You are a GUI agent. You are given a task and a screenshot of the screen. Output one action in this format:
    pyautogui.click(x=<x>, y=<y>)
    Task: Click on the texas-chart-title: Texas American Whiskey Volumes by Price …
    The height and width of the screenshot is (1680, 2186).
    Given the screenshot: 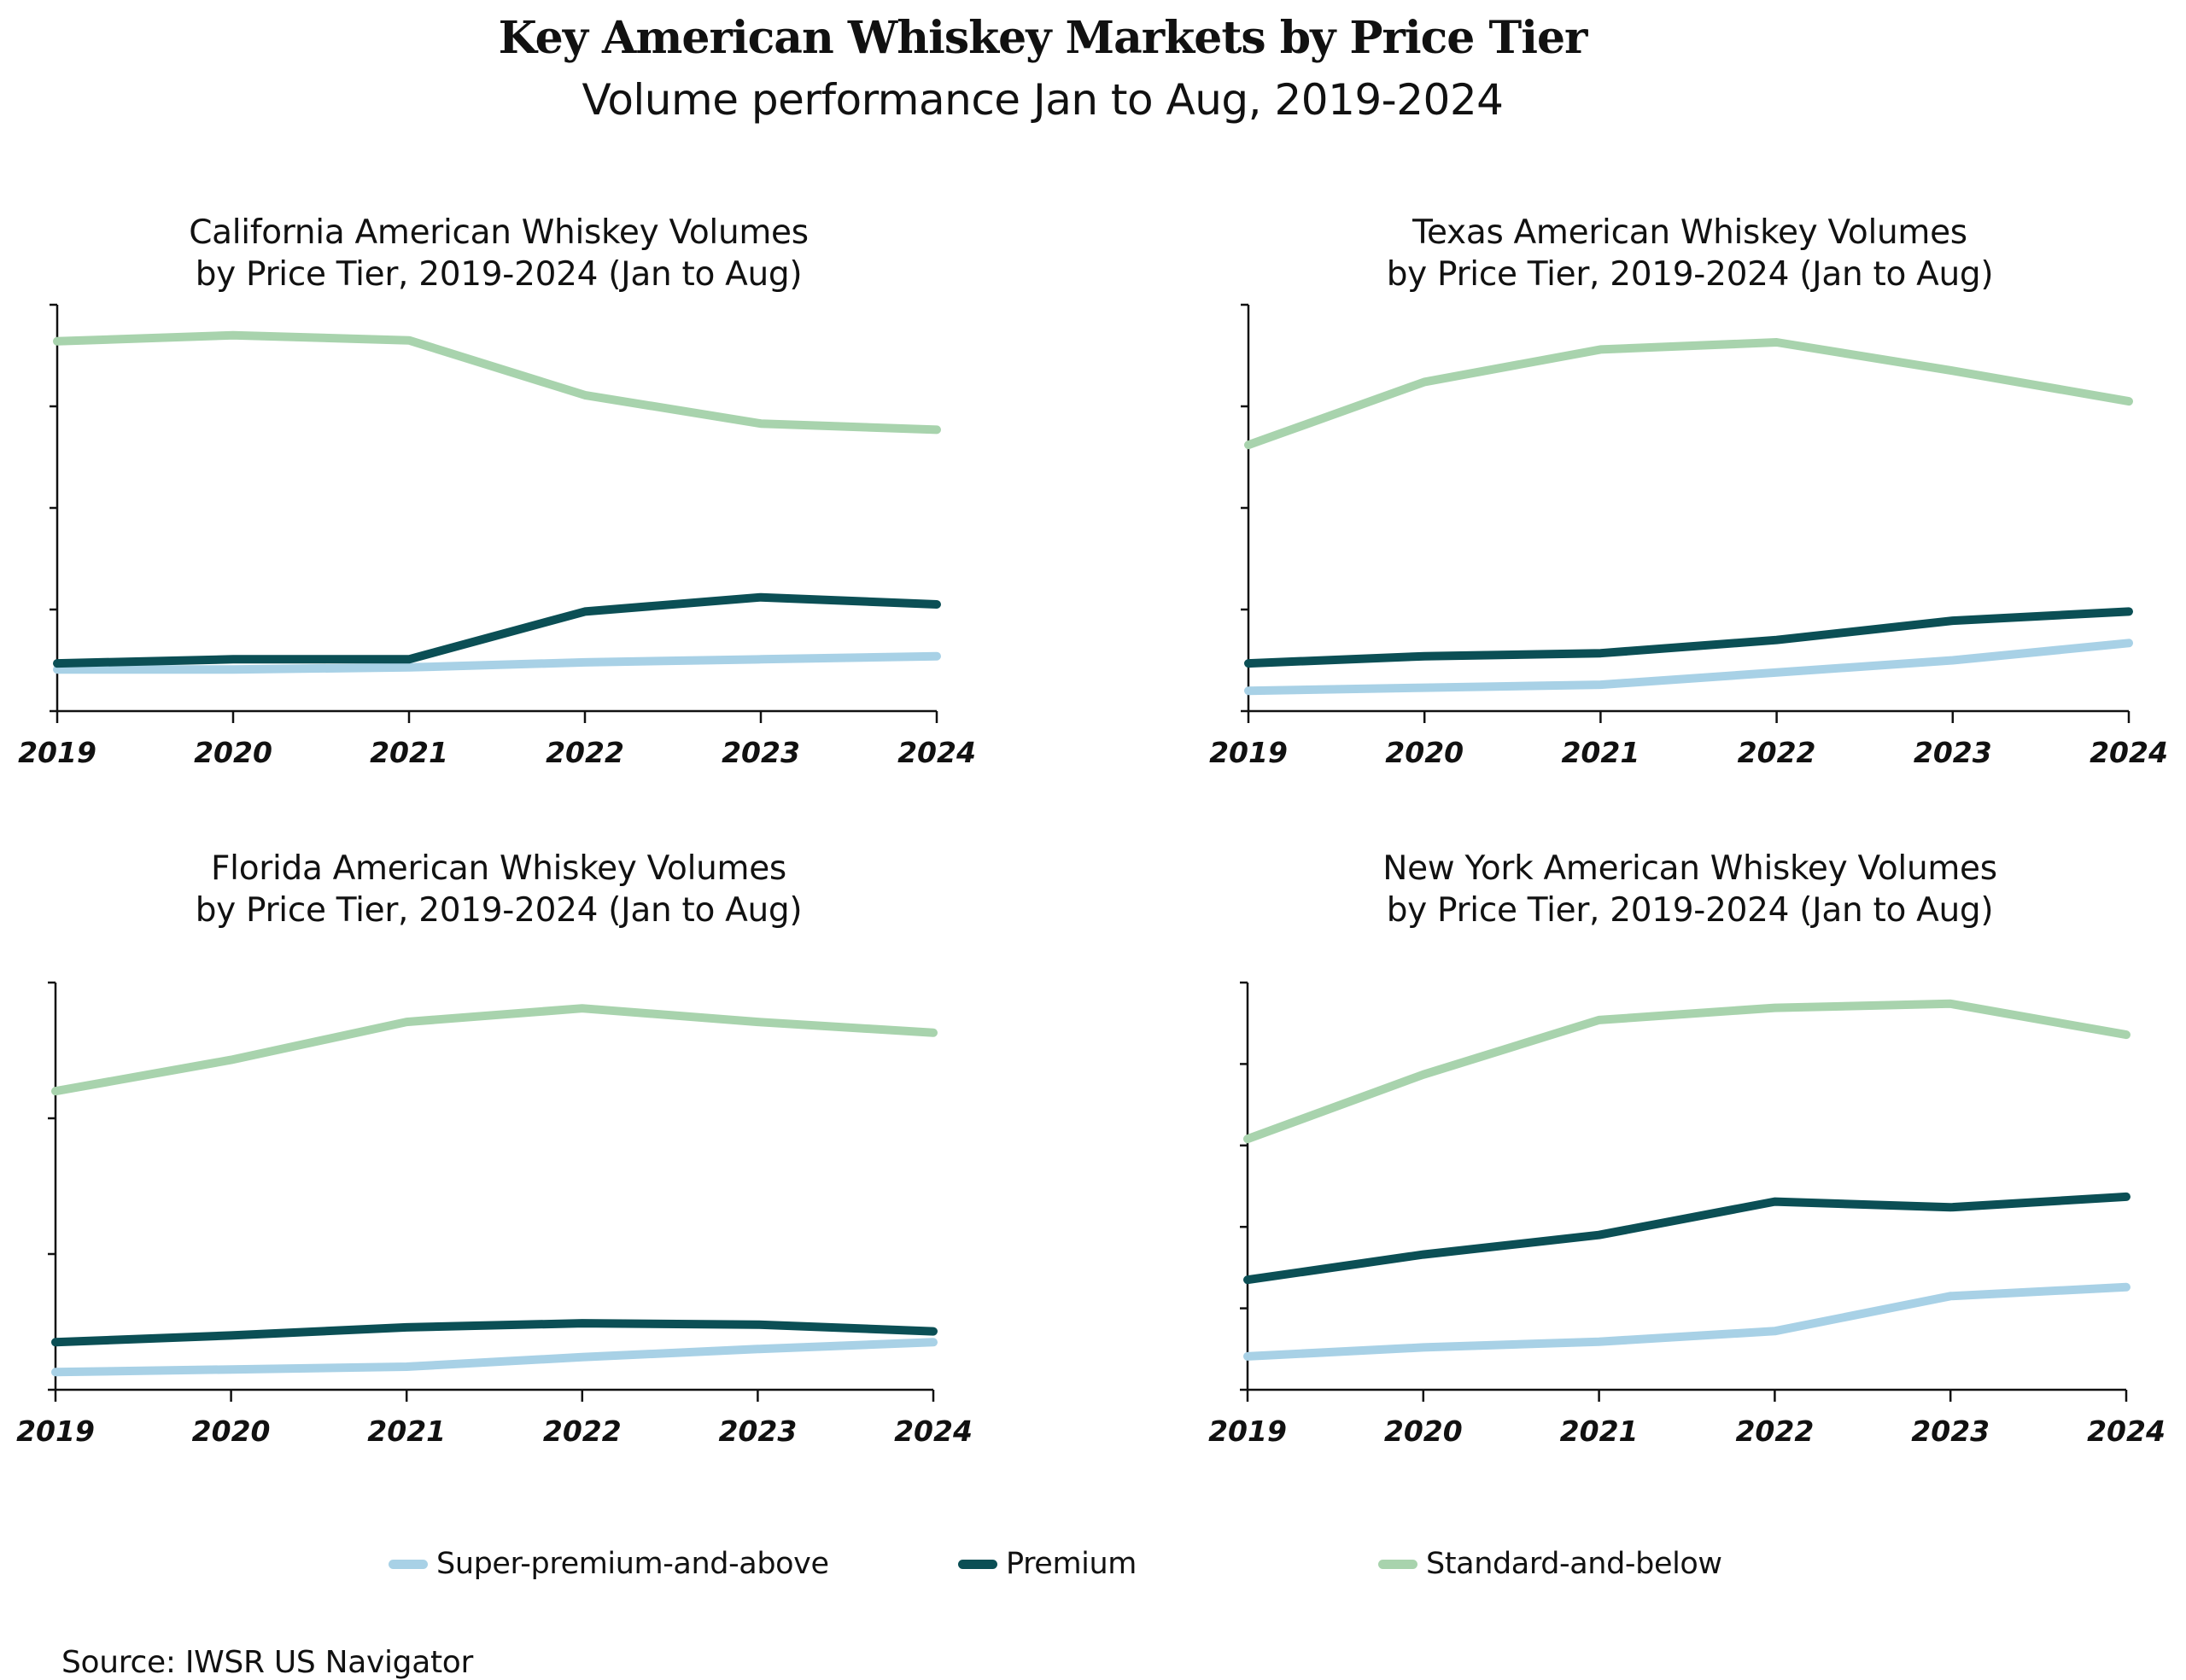 What is the action you would take?
    pyautogui.click(x=1690, y=253)
    